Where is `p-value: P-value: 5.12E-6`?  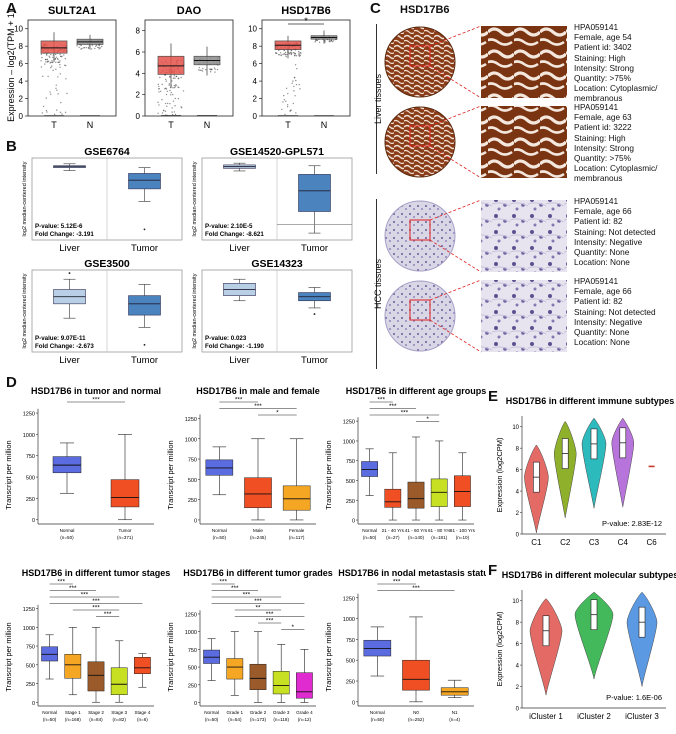
p-value: P-value: 5.12E-6 is located at coordinates (59, 226).